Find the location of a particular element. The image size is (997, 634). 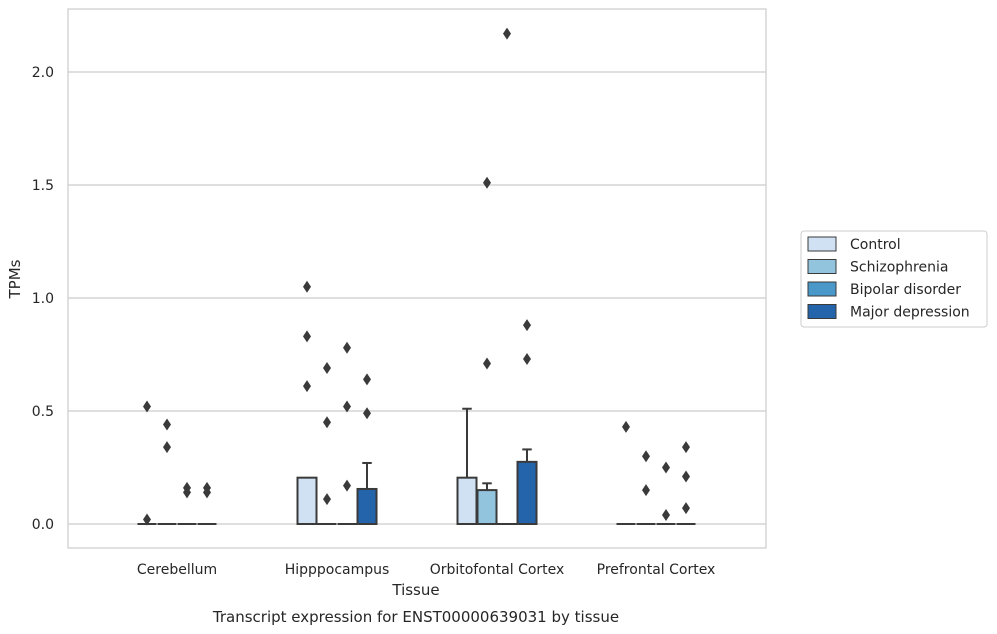

x-tick-label: Hipppocampus is located at coordinates (337, 570).